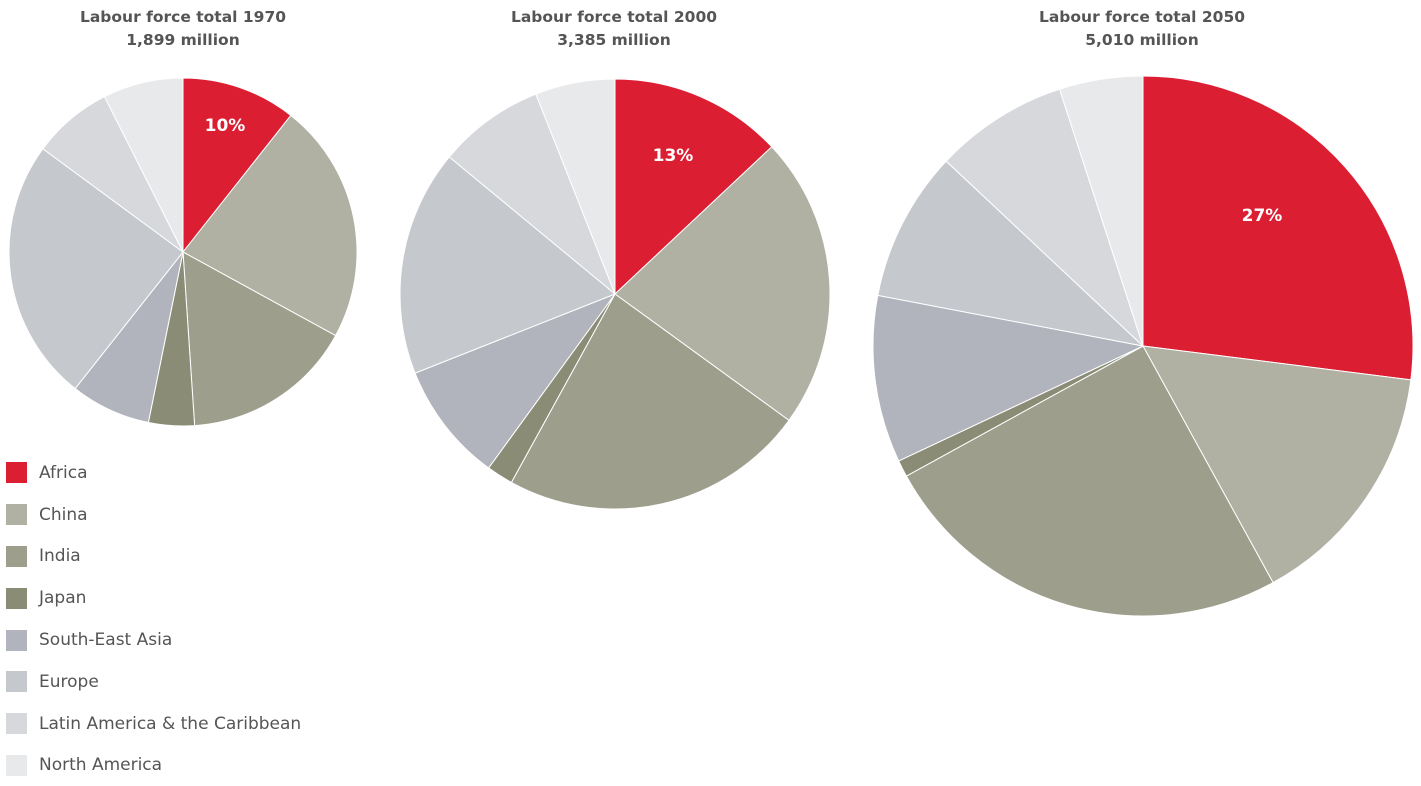 The width and height of the screenshot is (1421, 786). Describe the element at coordinates (16, 515) in the screenshot. I see `legend-swatch-china` at that location.